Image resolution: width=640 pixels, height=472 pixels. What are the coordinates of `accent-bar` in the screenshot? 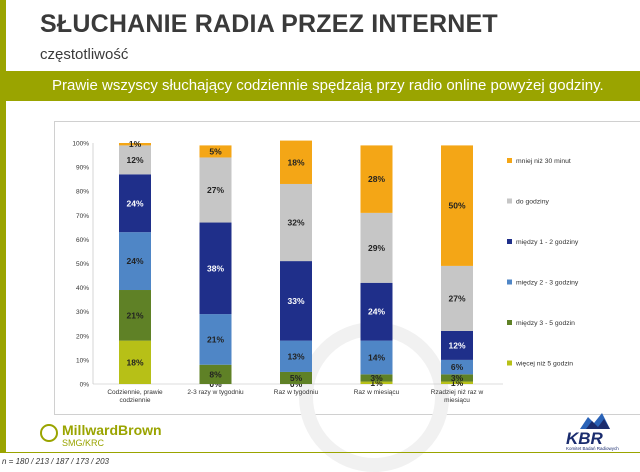 It's located at (3, 226).